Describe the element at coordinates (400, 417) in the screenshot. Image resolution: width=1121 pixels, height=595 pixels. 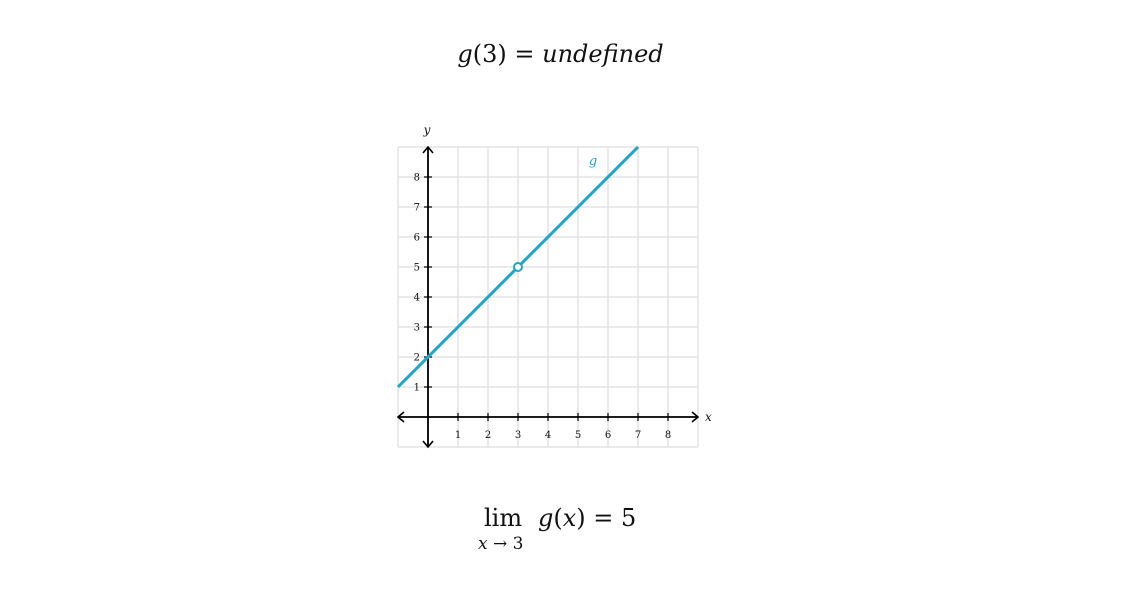
I see `x-axis-arrow-left` at that location.